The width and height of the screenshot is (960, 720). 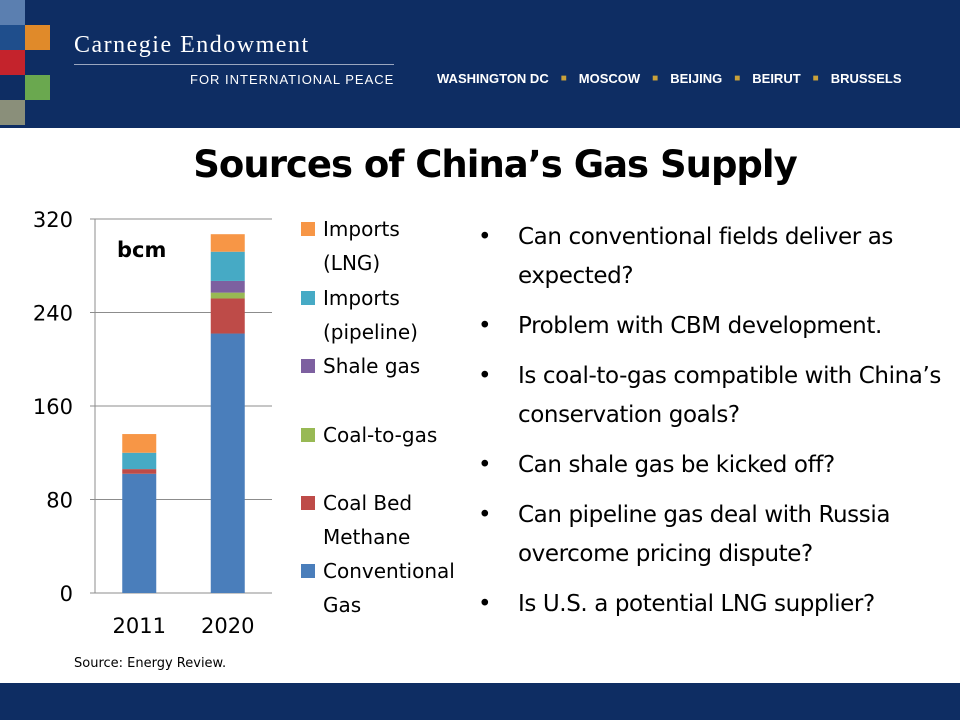 I want to click on y-tick-label: 320, so click(x=53, y=220).